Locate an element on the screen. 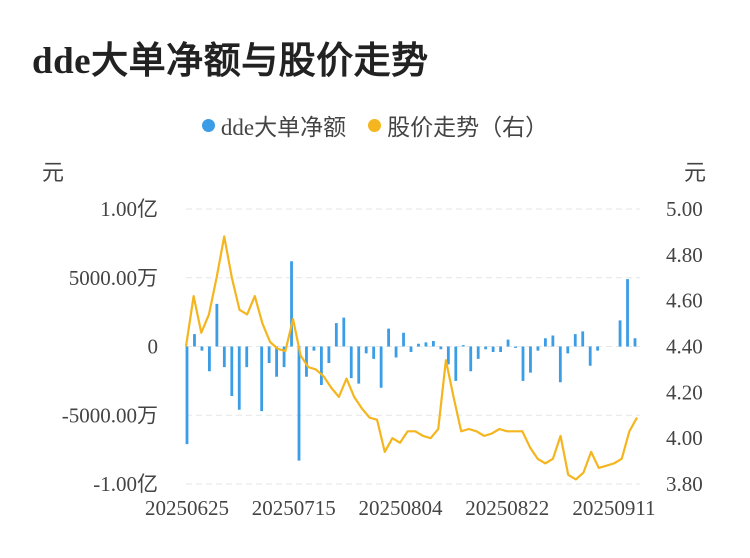 Image resolution: width=750 pixels, height=558 pixels. x-axis-ticks: 20250625 20250715 20250804 20250822 20250911 is located at coordinates (400, 508).